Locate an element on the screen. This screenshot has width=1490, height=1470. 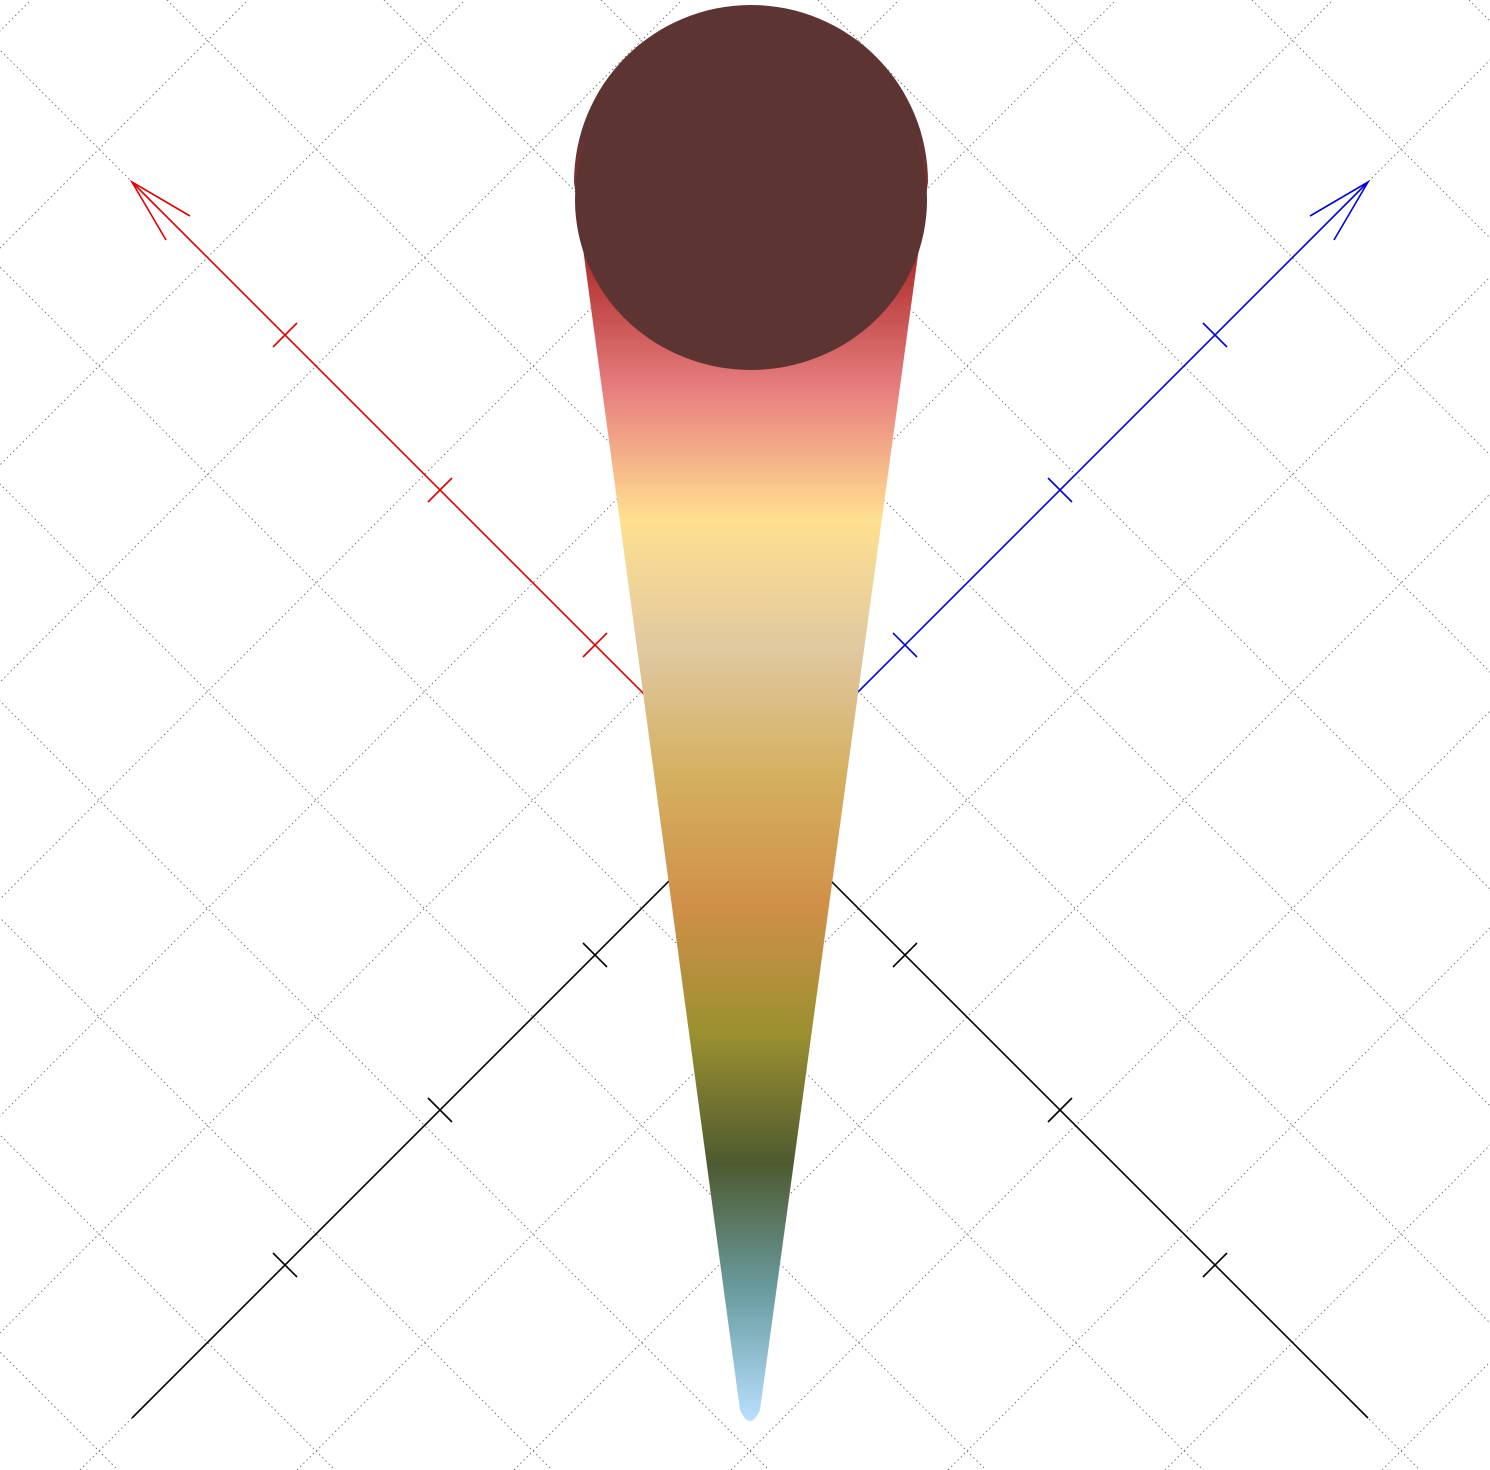
x-axis-arrow-icon is located at coordinates (160, 210).